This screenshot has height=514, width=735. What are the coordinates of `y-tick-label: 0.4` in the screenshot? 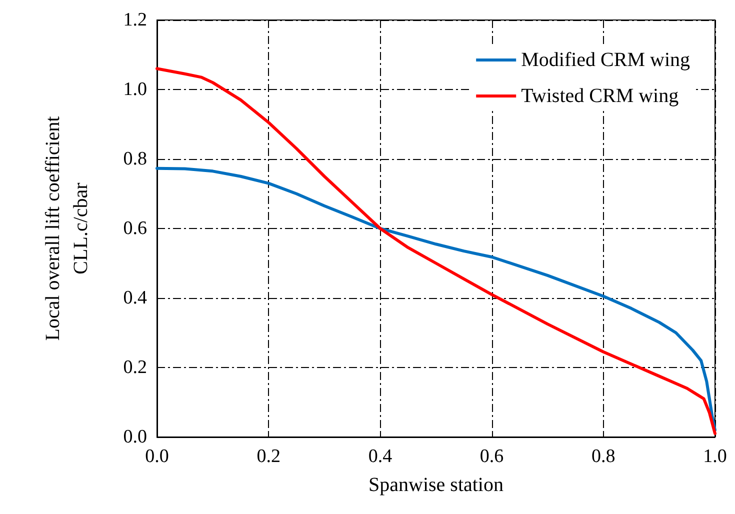 It's located at (135, 298).